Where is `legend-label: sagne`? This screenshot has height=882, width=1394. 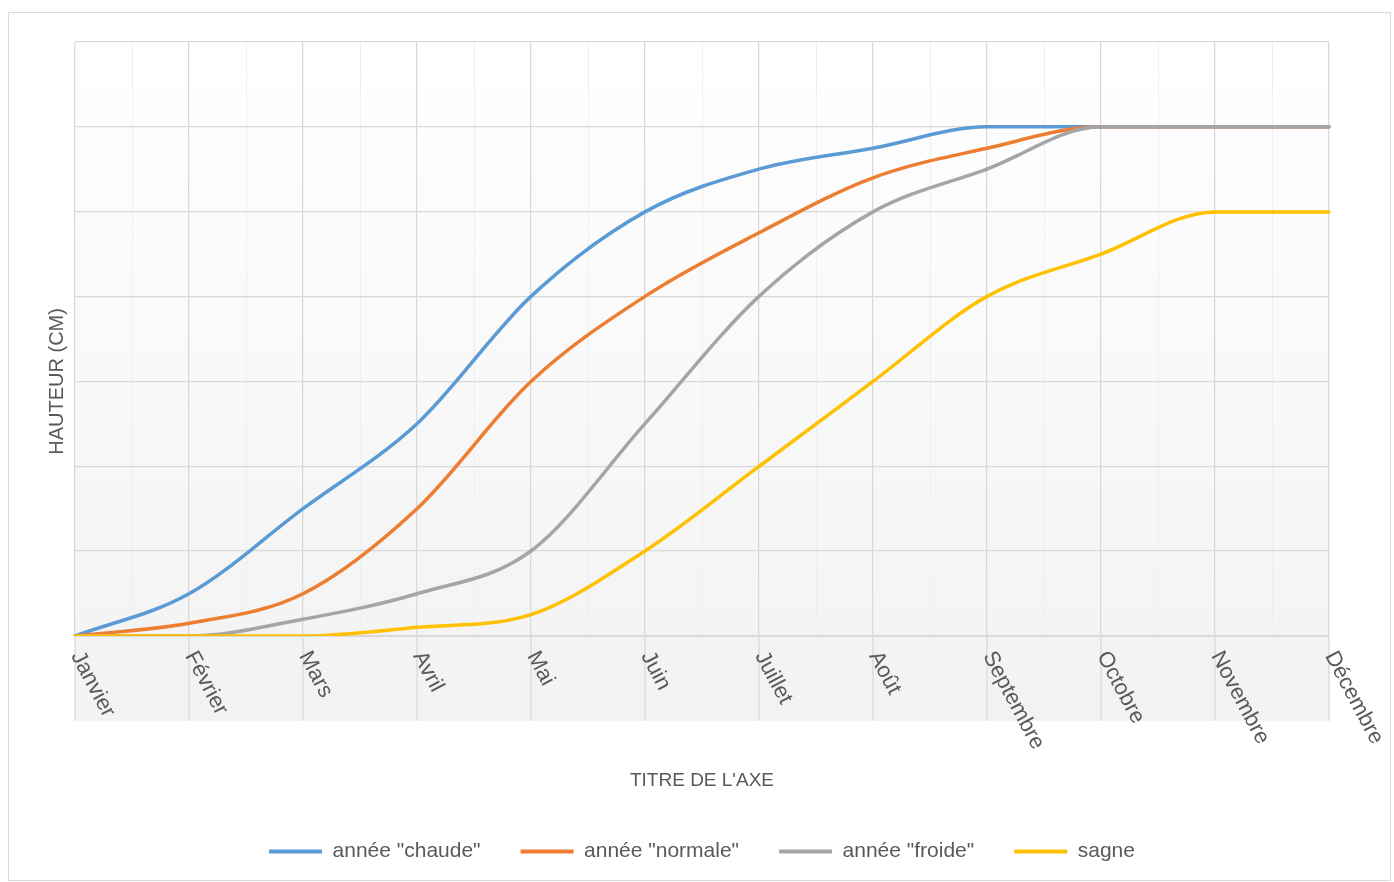 legend-label: sagne is located at coordinates (1106, 850).